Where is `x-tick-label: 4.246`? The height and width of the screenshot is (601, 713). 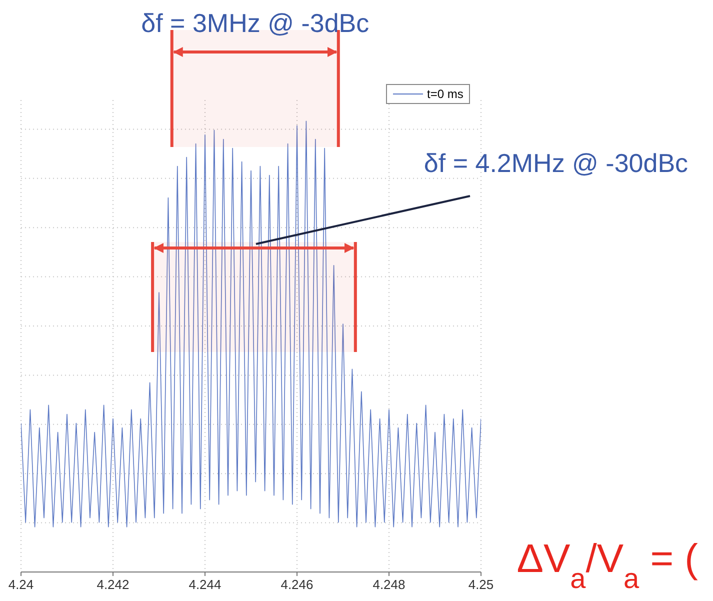
x-tick-label: 4.246 is located at coordinates (297, 584).